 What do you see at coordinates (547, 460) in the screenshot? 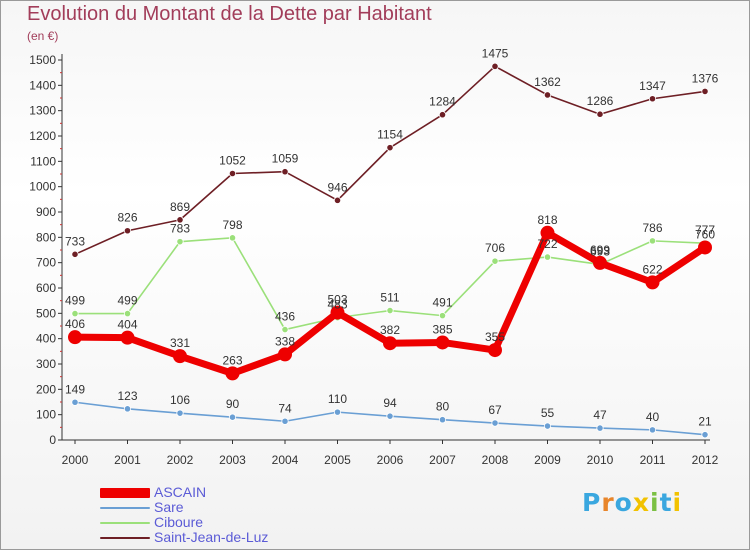
I see `x-tick-label: 2009` at bounding box center [547, 460].